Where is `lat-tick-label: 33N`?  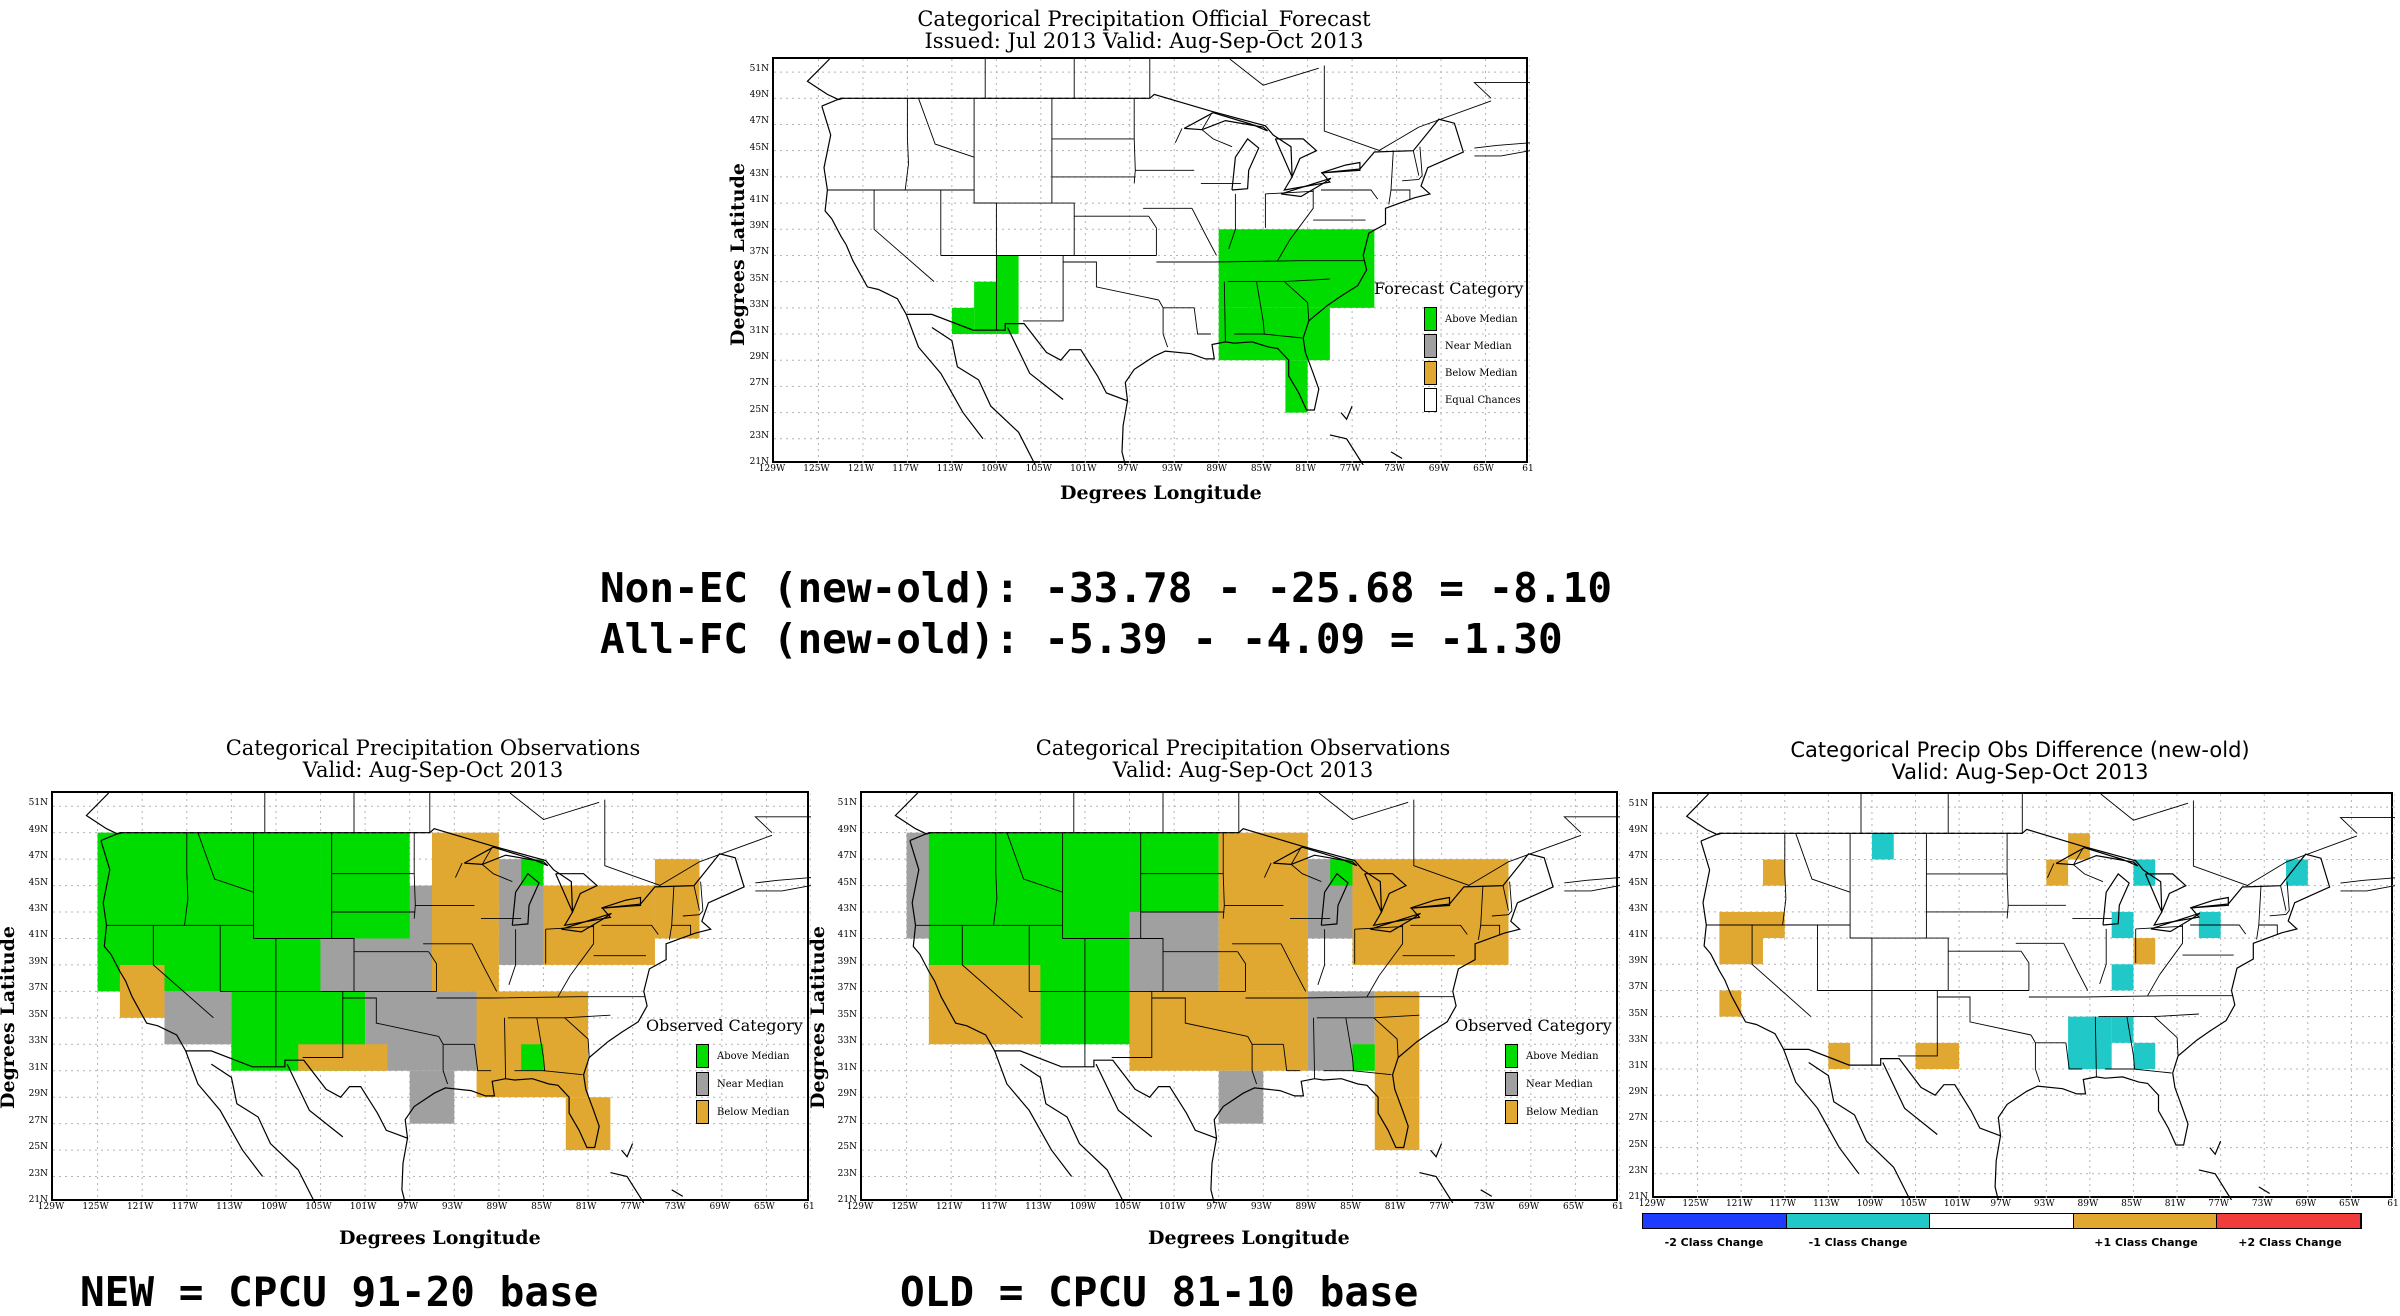 lat-tick-label: 33N is located at coordinates (759, 304).